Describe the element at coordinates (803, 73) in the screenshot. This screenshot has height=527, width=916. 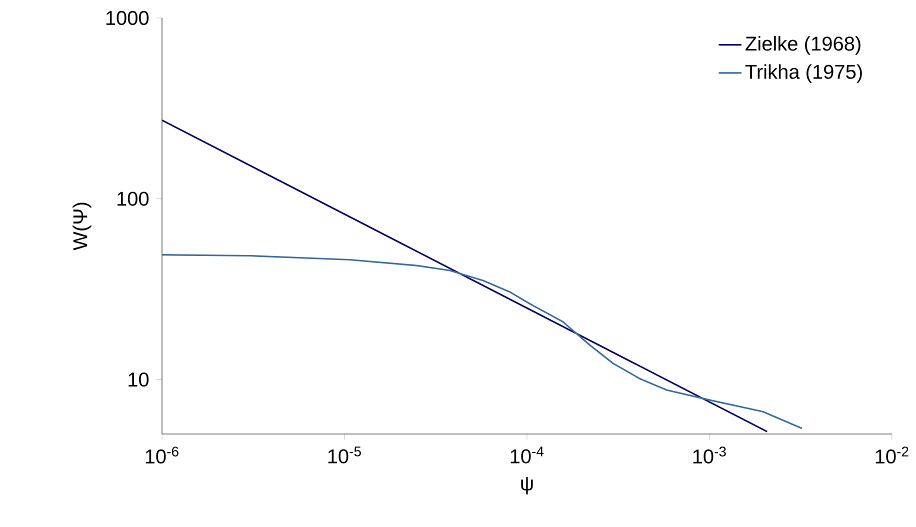
I see `legend-label: Trikha (1975)` at that location.